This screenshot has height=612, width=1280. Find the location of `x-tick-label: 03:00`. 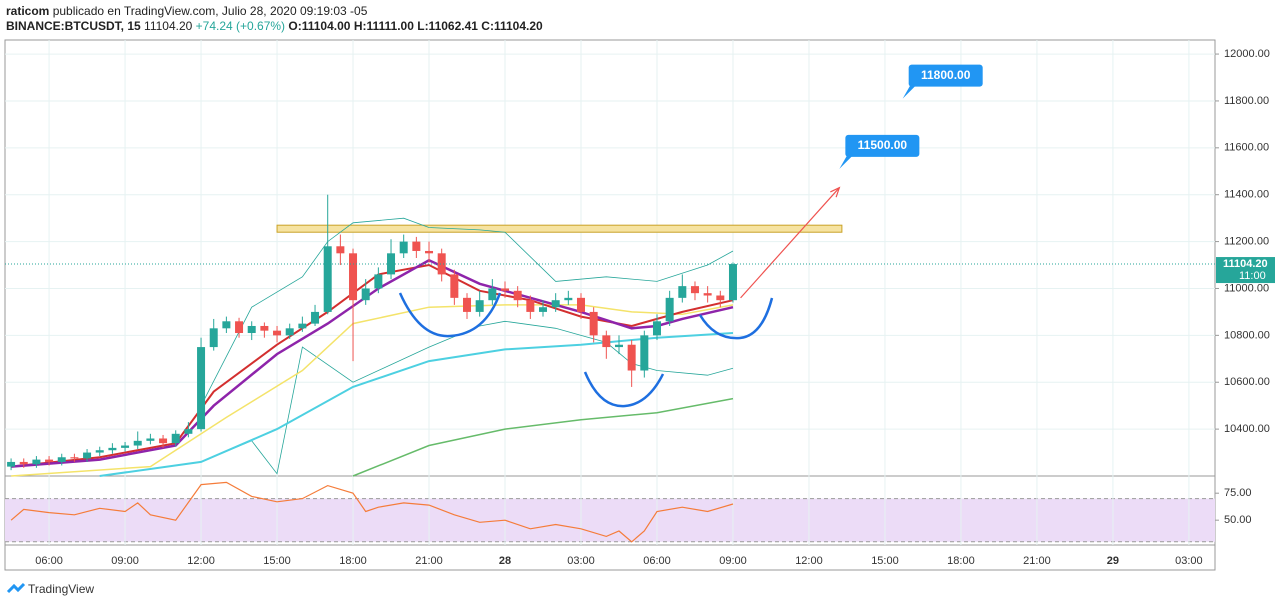

x-tick-label: 03:00 is located at coordinates (1189, 561).